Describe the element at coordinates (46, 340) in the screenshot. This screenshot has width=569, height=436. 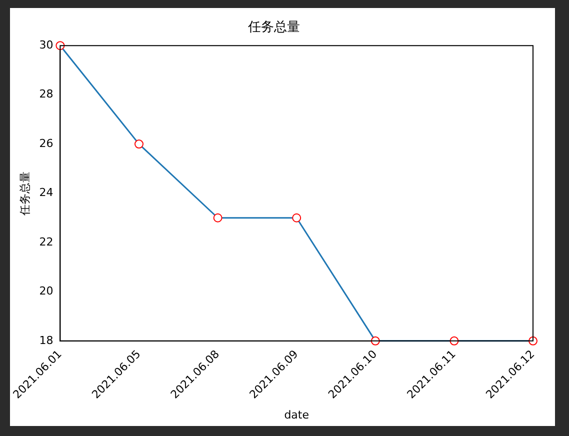
I see `y-tick-label: 18` at that location.